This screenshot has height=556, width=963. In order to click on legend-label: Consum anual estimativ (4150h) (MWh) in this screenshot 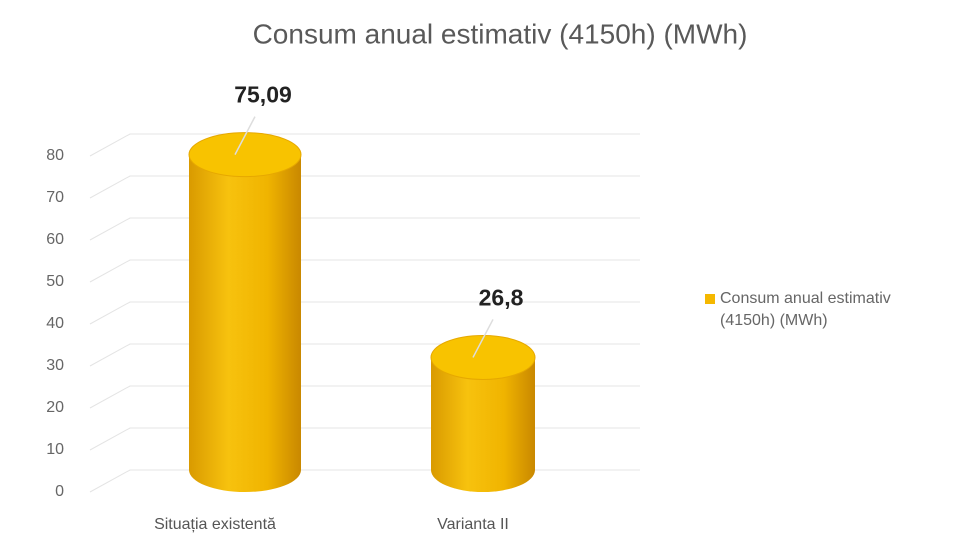, I will do `click(805, 309)`.